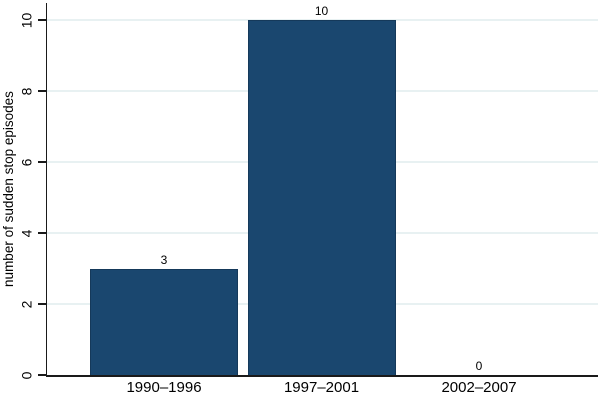  I want to click on y-axis-line, so click(46, 190).